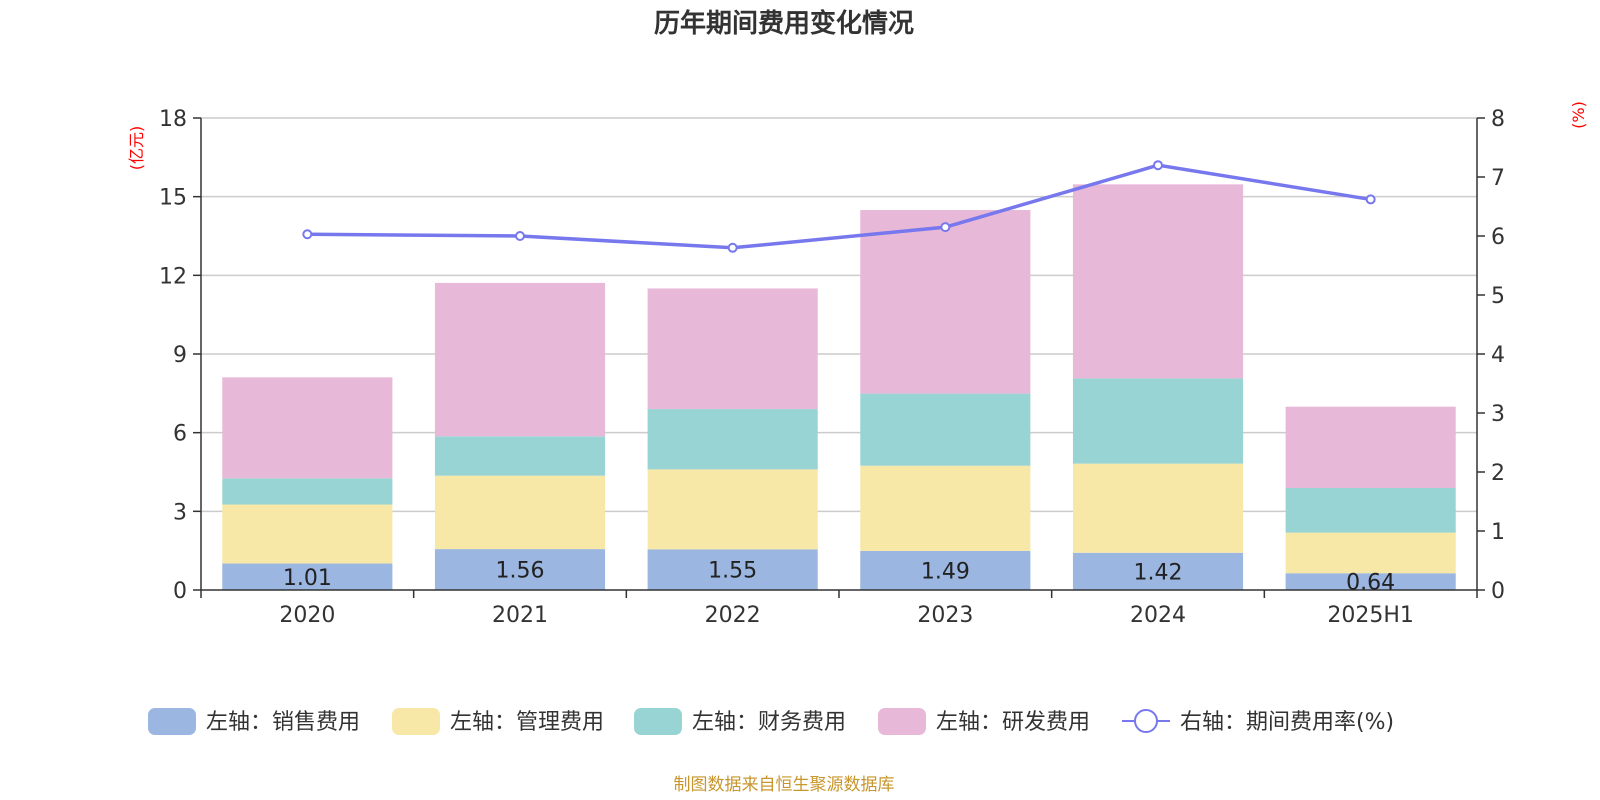 The image size is (1600, 800). Describe the element at coordinates (173, 276) in the screenshot. I see `left-axis-tick-label: 12` at that location.